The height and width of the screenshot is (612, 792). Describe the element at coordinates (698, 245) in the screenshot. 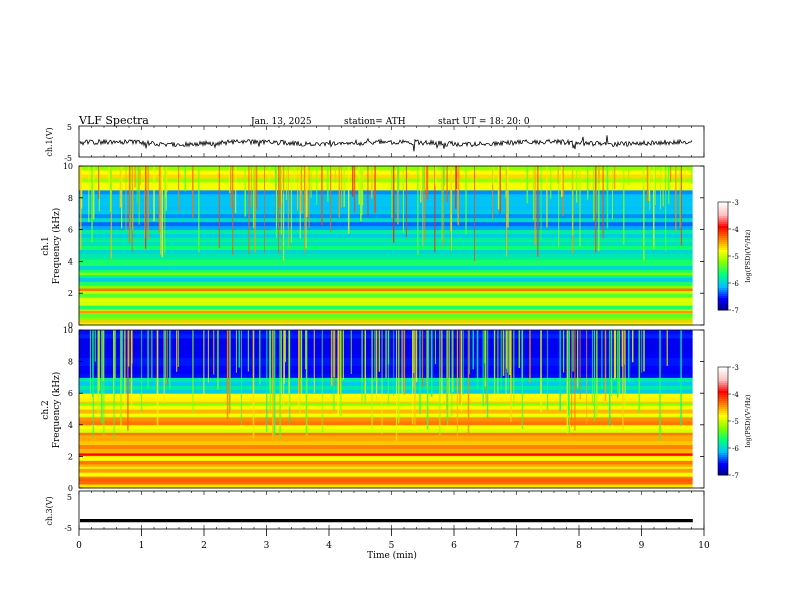

I see `spectrogram-gap` at that location.